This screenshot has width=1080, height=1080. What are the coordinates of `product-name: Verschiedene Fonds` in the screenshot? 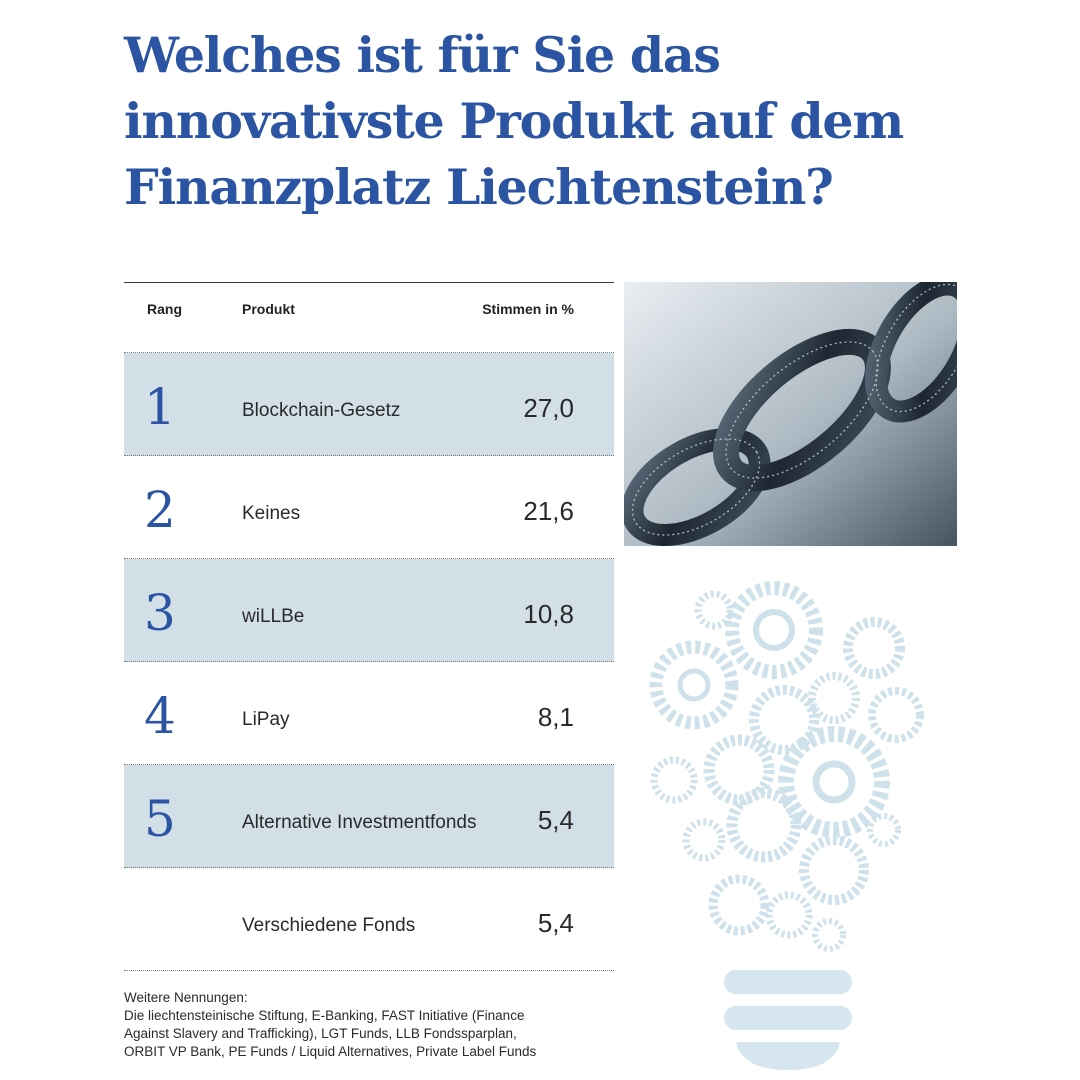 It's located at (329, 925).